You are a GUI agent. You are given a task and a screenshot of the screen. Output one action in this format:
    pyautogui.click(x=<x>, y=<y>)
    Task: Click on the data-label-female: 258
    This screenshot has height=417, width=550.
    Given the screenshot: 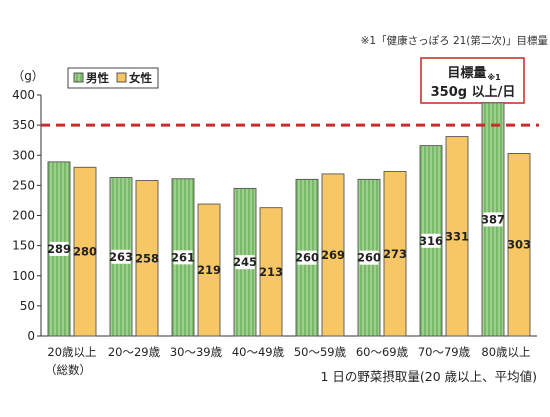 What is the action you would take?
    pyautogui.click(x=147, y=258)
    